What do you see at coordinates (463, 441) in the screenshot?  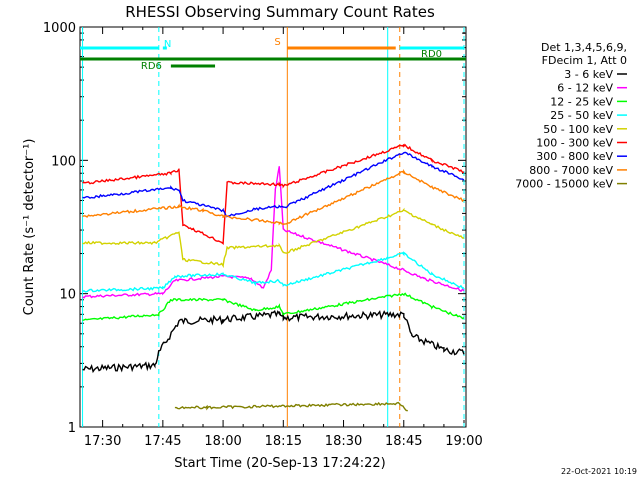 I see `x-tick-label: 19:00` at bounding box center [463, 441].